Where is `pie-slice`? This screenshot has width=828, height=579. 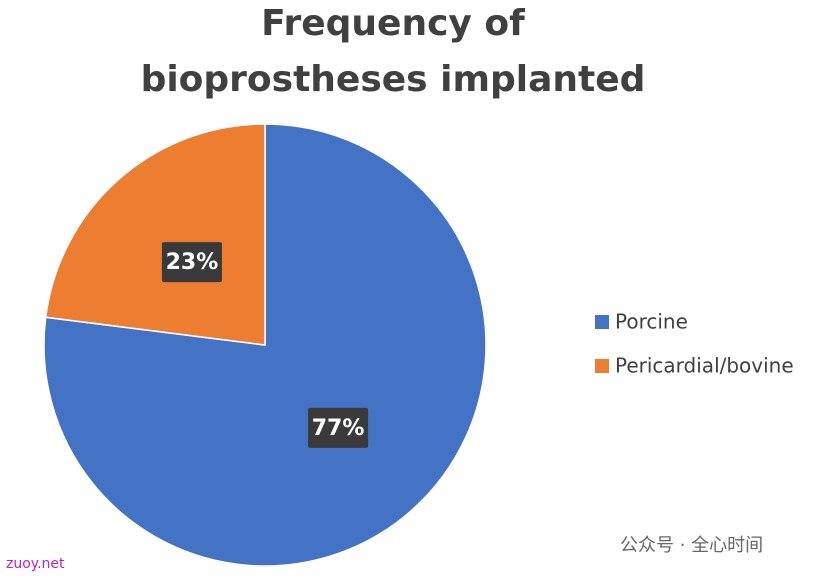
pie-slice is located at coordinates (155, 234).